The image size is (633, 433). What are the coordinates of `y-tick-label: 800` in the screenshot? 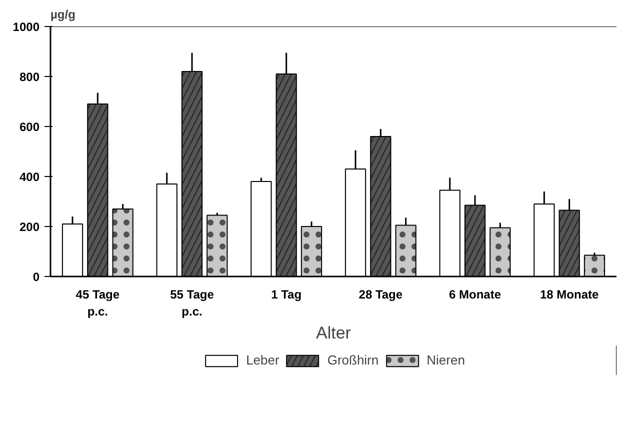 It's located at (29, 77).